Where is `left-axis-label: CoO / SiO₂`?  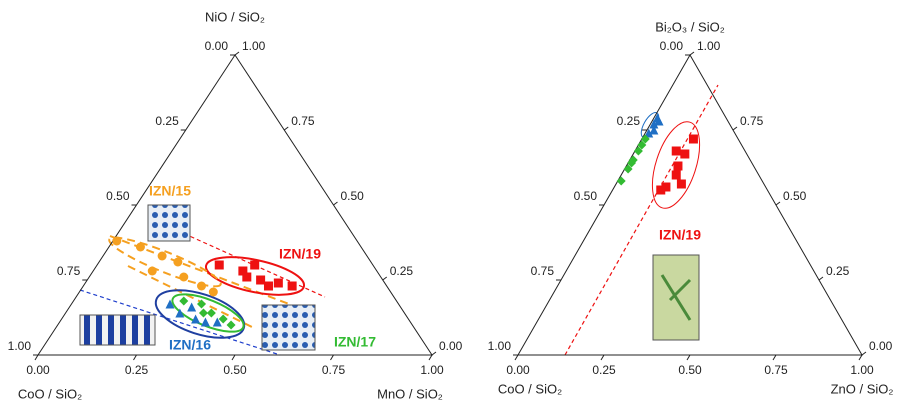
left-axis-label: CoO / SiO₂ is located at coordinates (530, 388).